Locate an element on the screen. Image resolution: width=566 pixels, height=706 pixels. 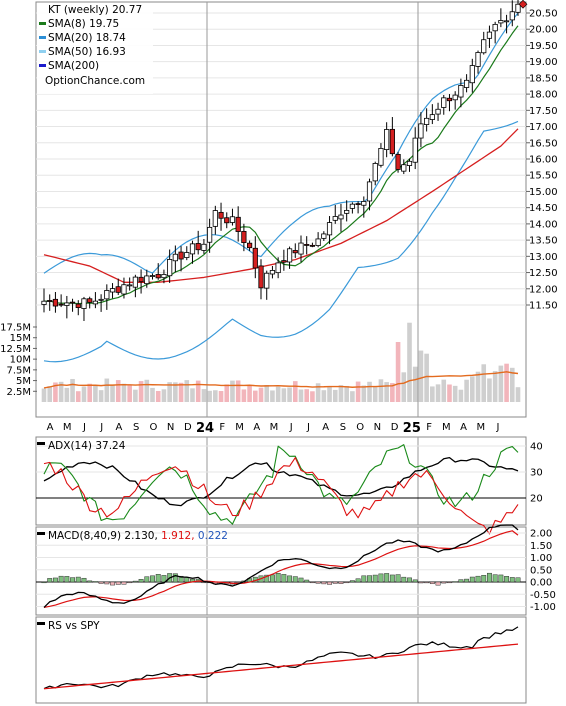
rs-panel-frame is located at coordinates (281, 660).